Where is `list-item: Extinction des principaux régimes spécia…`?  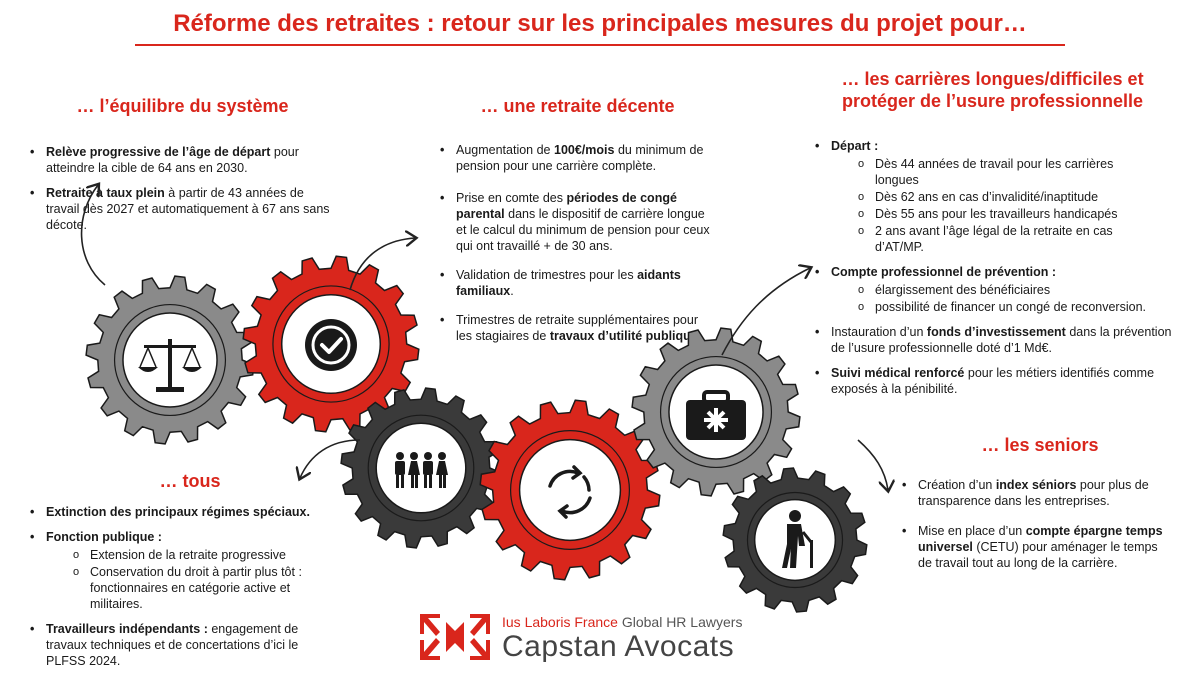 list-item: Extinction des principaux régimes spécia… is located at coordinates (180, 512).